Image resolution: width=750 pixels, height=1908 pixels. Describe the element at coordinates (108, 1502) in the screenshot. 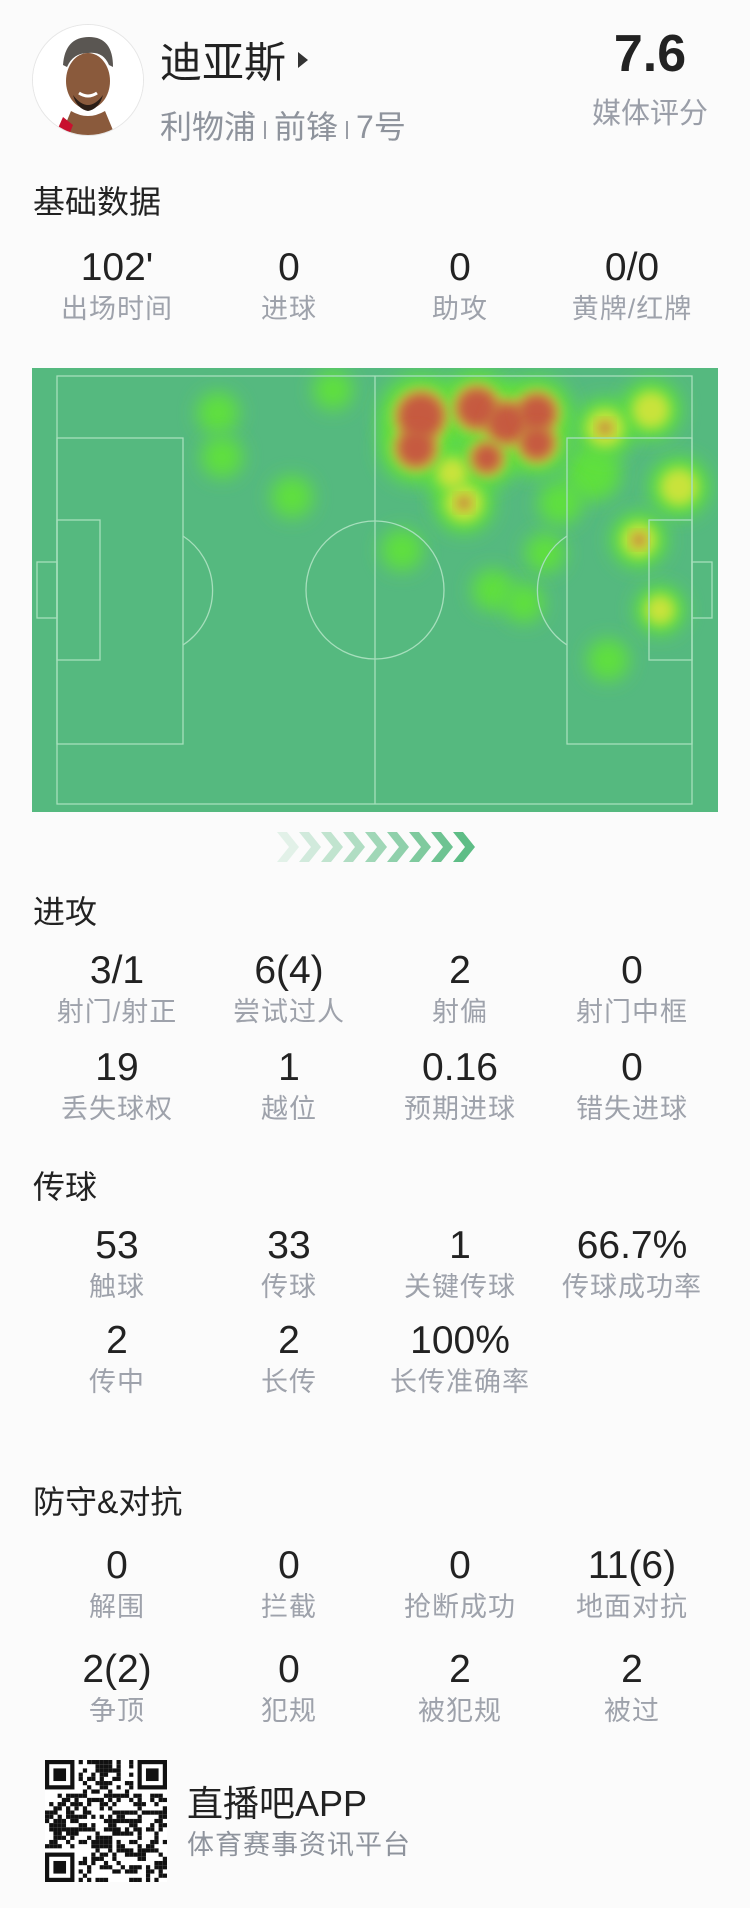

I see `defense-section-title: 防守&对抗` at that location.